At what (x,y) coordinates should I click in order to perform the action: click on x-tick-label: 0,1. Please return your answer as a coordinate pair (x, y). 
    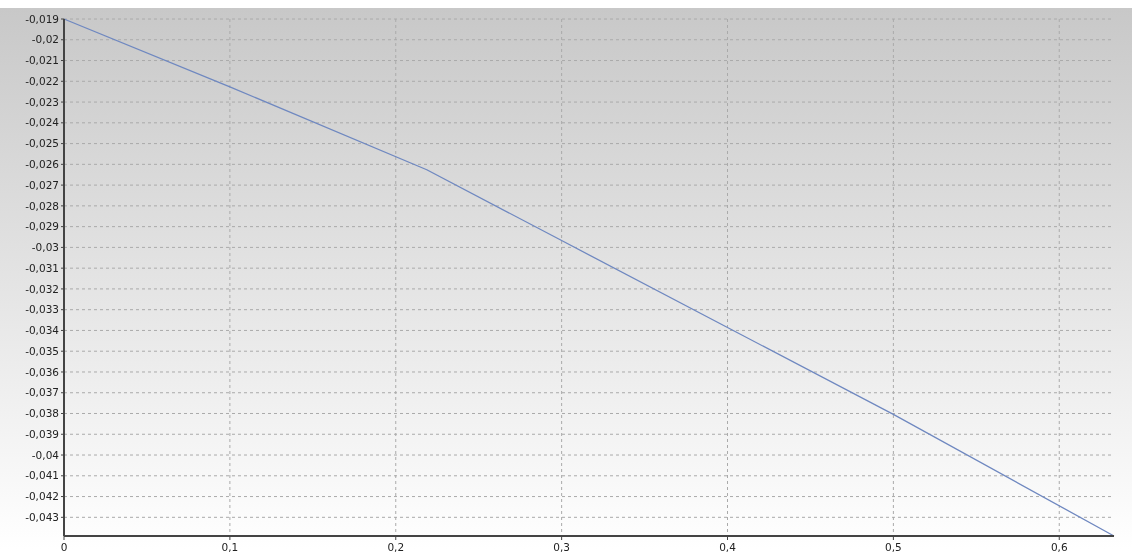
    Looking at the image, I should click on (230, 547).